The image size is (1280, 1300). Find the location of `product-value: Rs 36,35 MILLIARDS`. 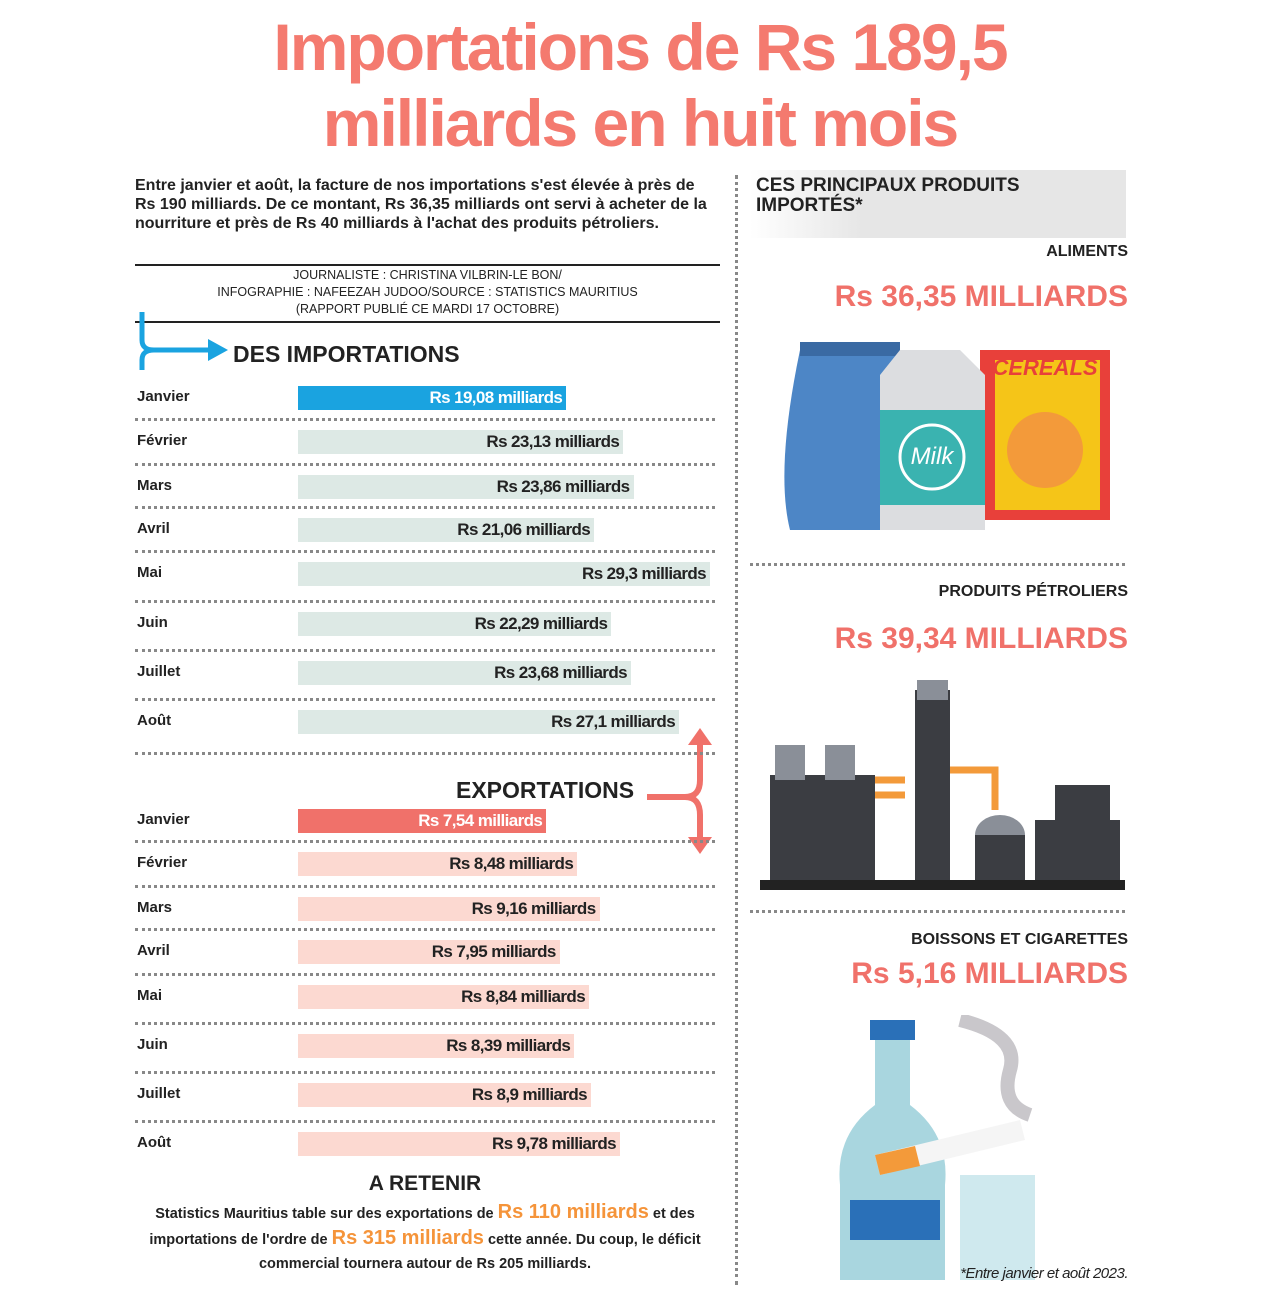

product-value: Rs 36,35 MILLIARDS is located at coordinates (981, 296).